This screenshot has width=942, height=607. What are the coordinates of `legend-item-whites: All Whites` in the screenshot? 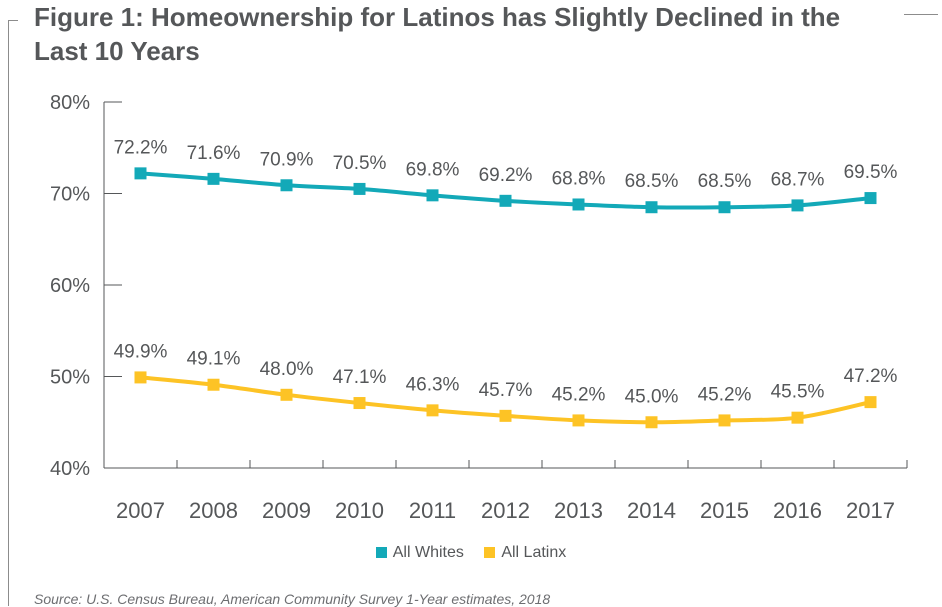 It's located at (419, 553).